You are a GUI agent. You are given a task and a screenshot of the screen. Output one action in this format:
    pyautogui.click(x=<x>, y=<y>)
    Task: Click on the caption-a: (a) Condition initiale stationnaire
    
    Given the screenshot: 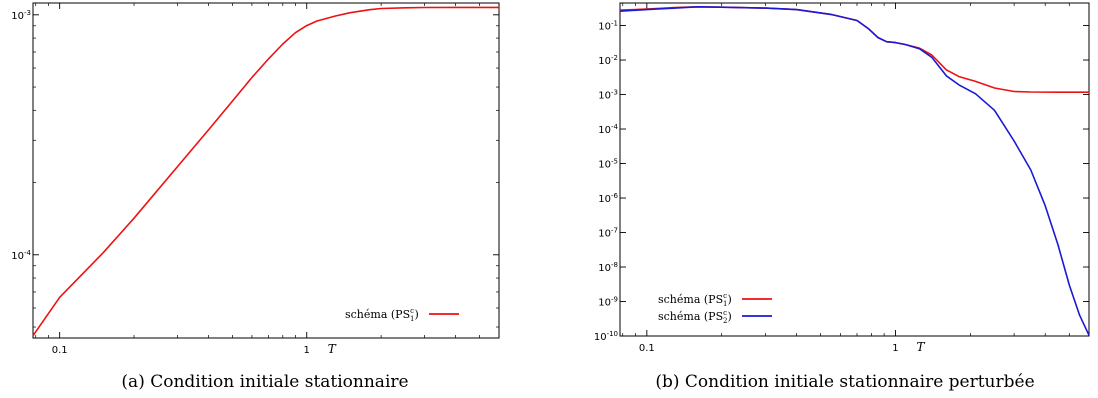 What is the action you would take?
    pyautogui.click(x=264, y=382)
    